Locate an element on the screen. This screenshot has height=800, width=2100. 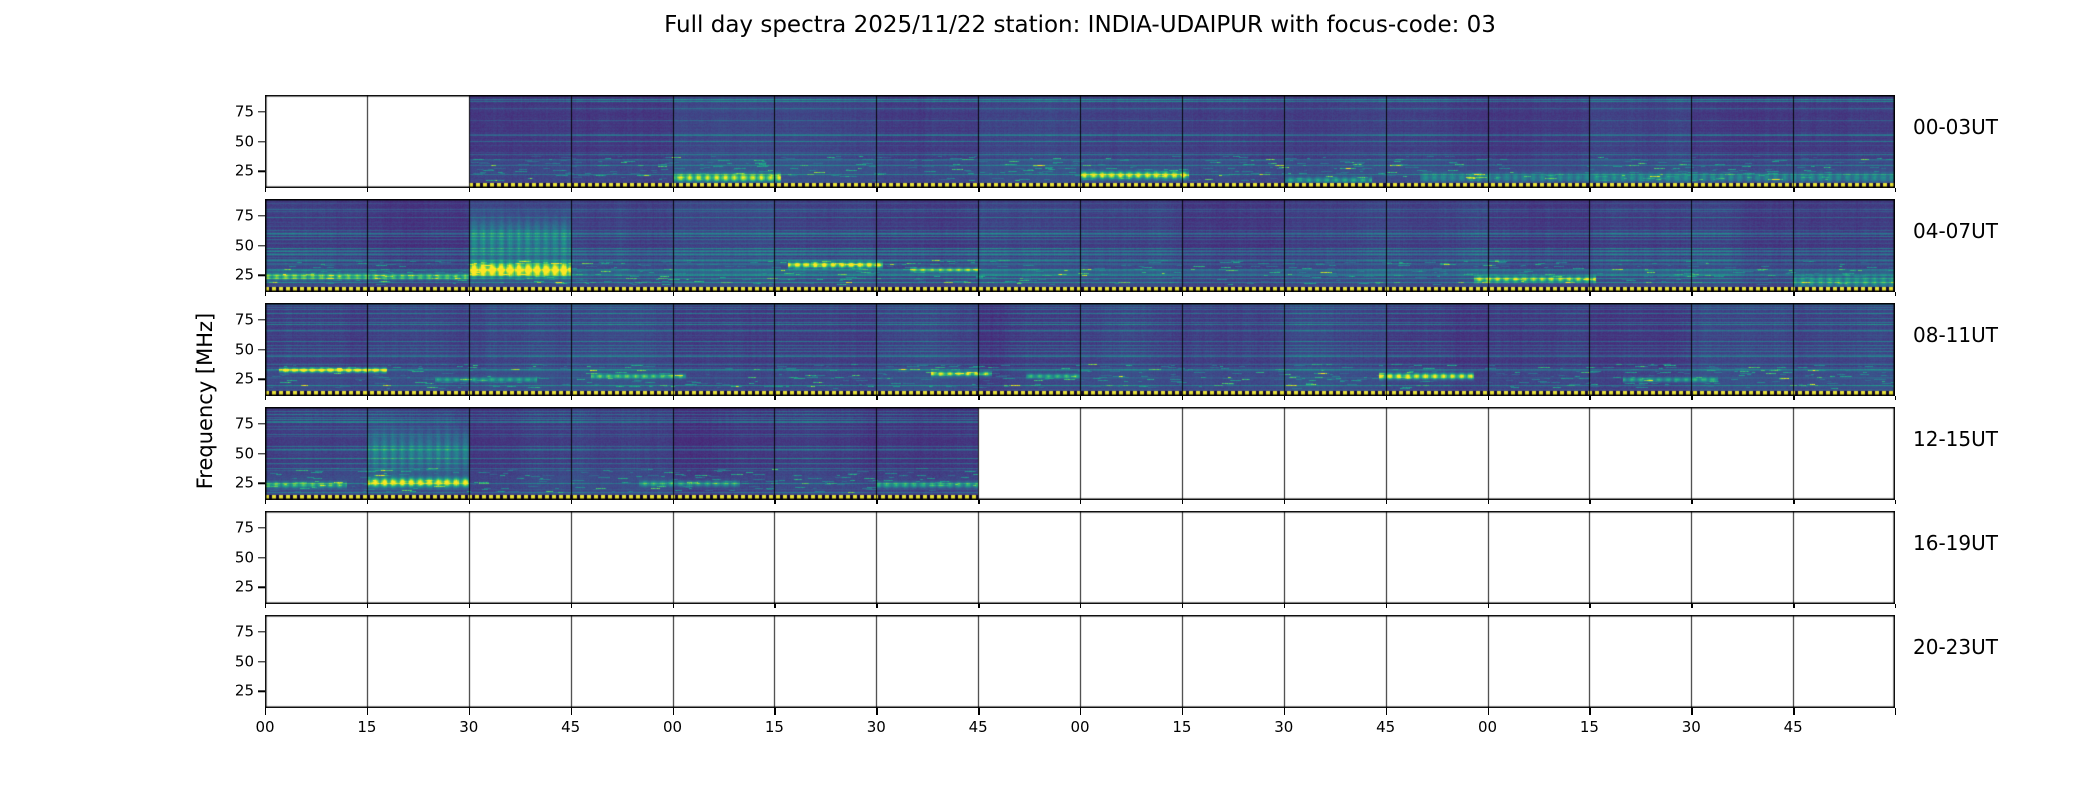
row-time-label: 12-15UT is located at coordinates (1955, 439).